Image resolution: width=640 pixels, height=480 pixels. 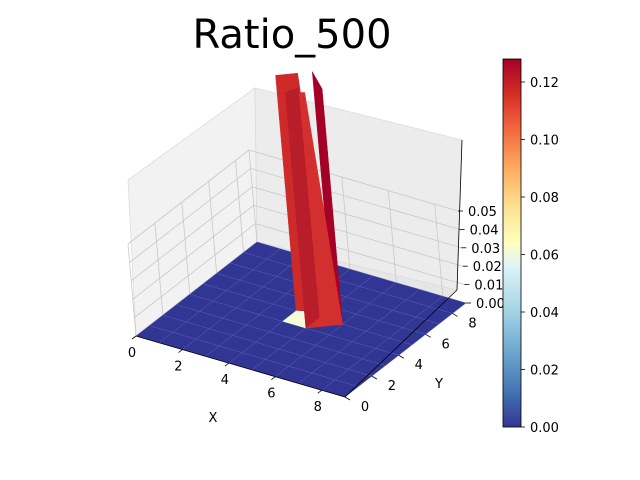 What do you see at coordinates (132, 353) in the screenshot?
I see `x-tick-label: 0` at bounding box center [132, 353].